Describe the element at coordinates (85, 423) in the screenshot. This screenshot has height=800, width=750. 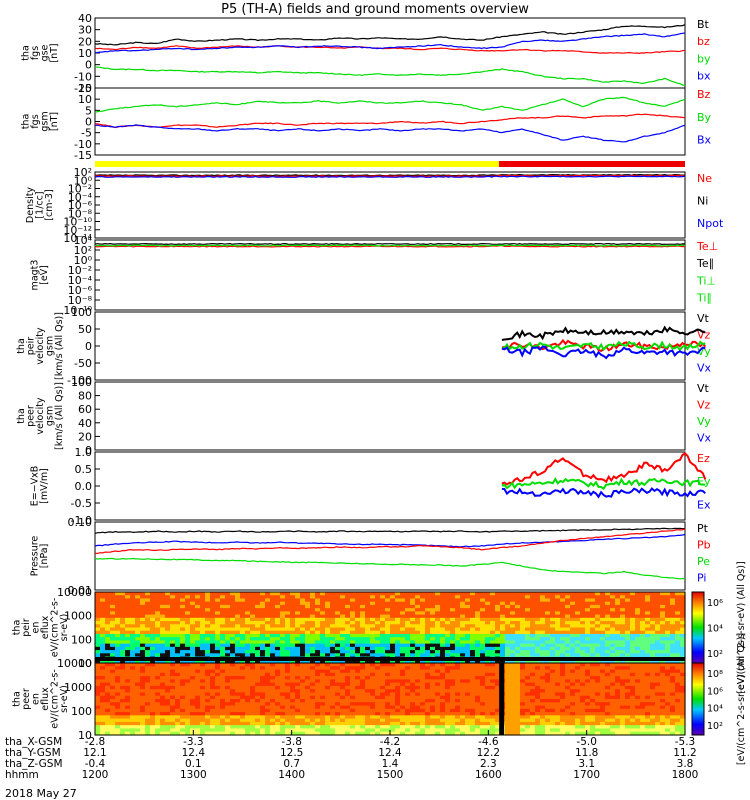
I see `ytick-label: 40` at that location.